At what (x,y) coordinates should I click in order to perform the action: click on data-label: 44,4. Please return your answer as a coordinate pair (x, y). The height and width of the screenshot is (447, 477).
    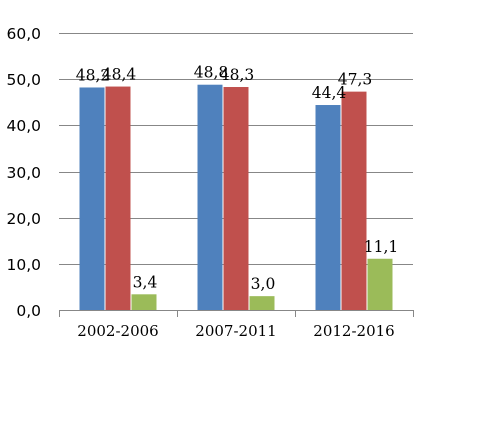
    Looking at the image, I should click on (329, 93).